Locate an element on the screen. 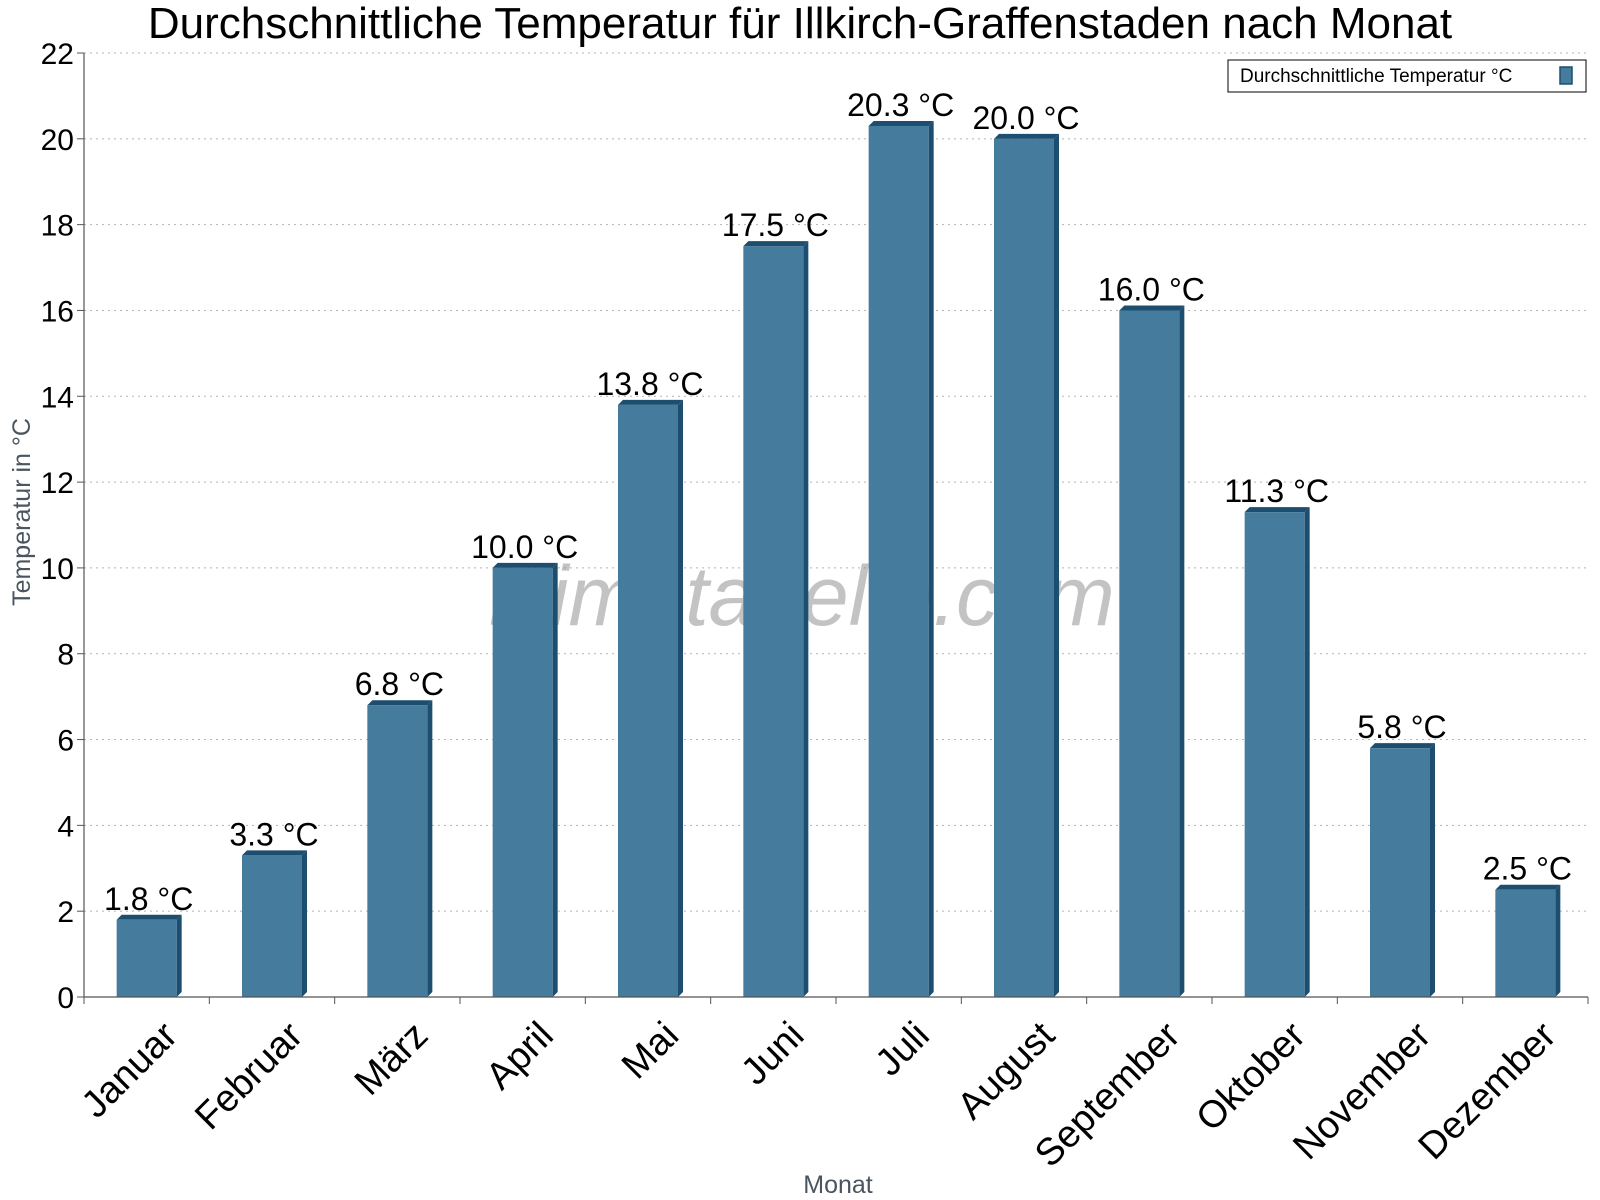  x-tick-label: März is located at coordinates (391, 1058).